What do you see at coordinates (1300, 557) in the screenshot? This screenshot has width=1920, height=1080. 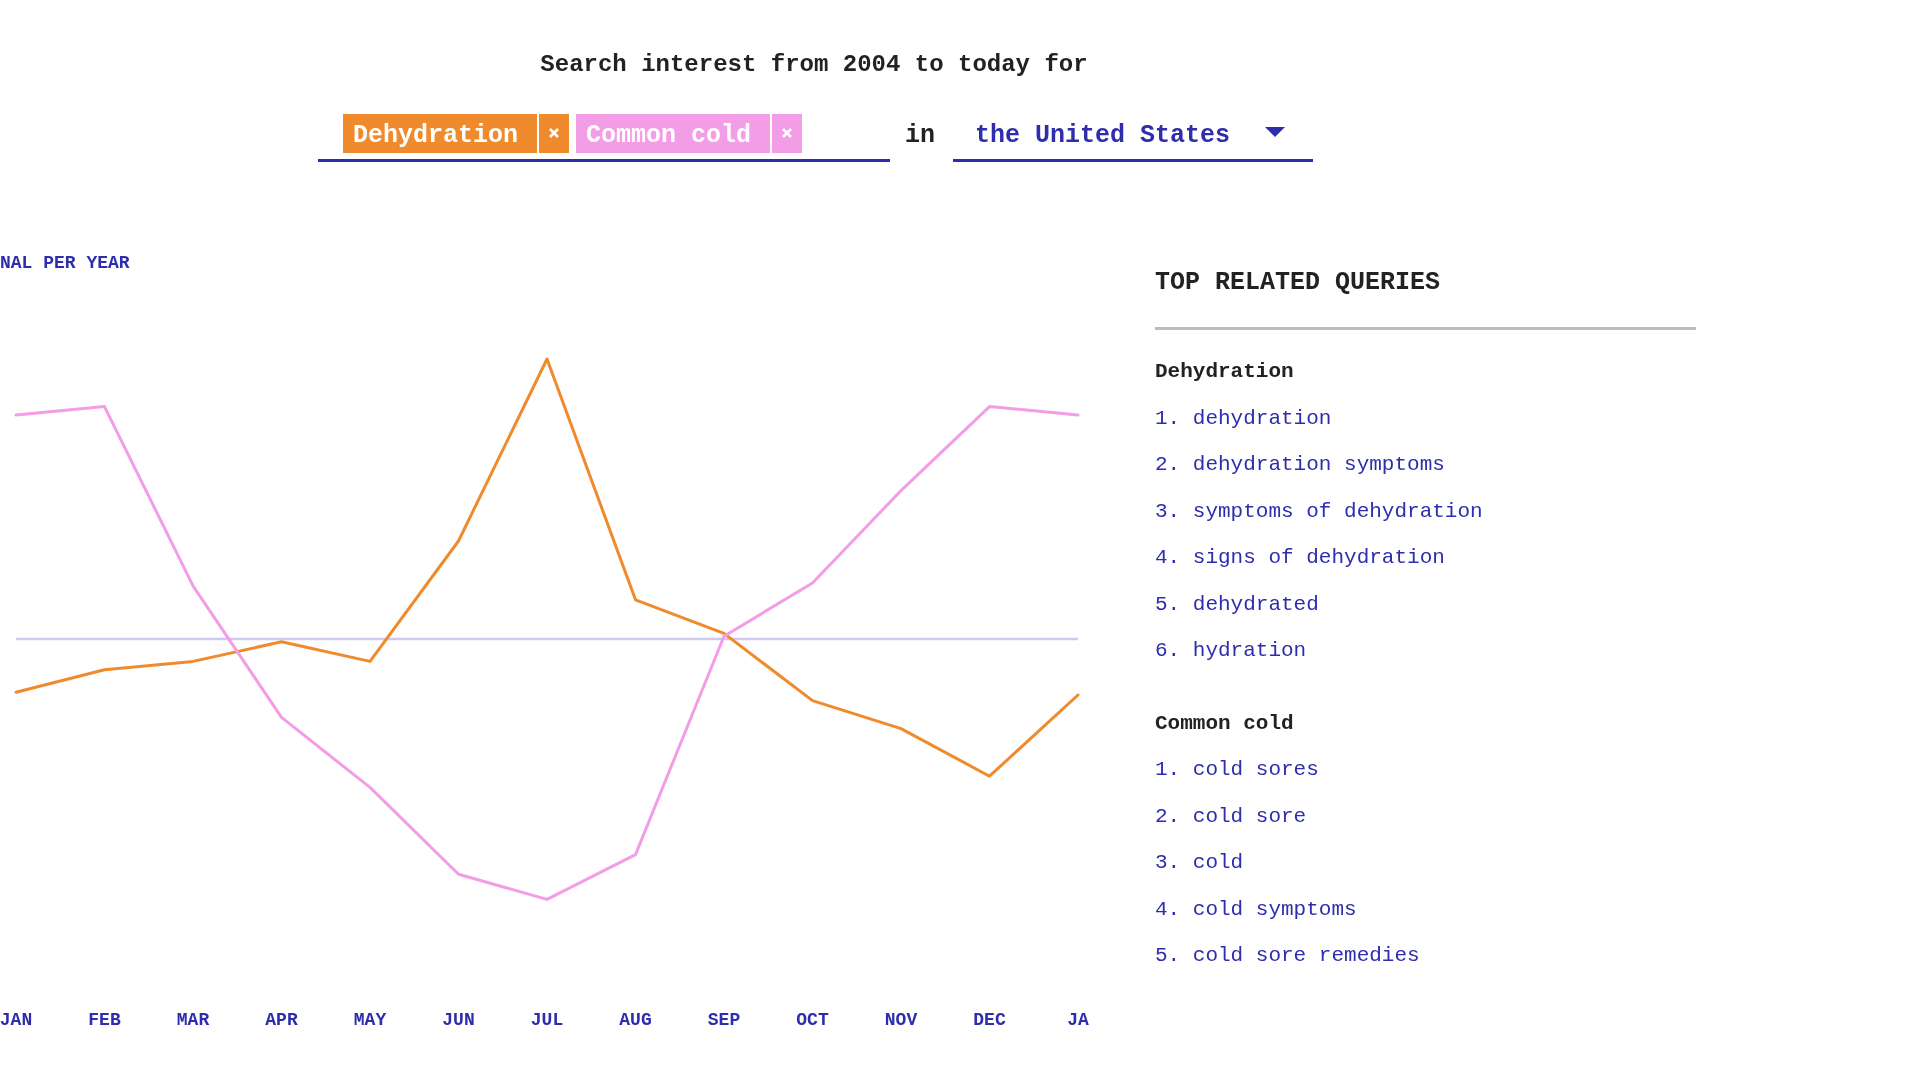 I see `text: 4. signs of dehydration` at bounding box center [1300, 557].